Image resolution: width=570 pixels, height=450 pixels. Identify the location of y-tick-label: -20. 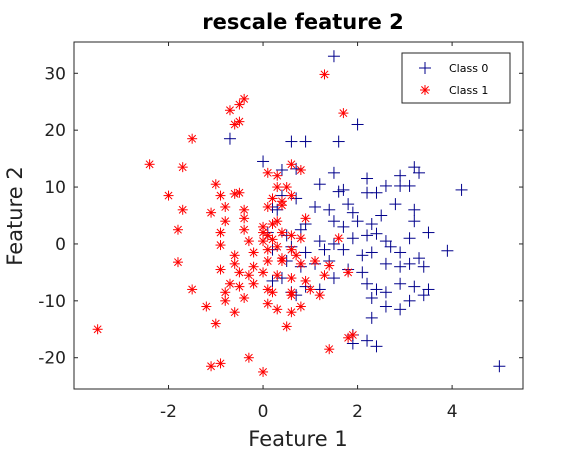
(52, 359).